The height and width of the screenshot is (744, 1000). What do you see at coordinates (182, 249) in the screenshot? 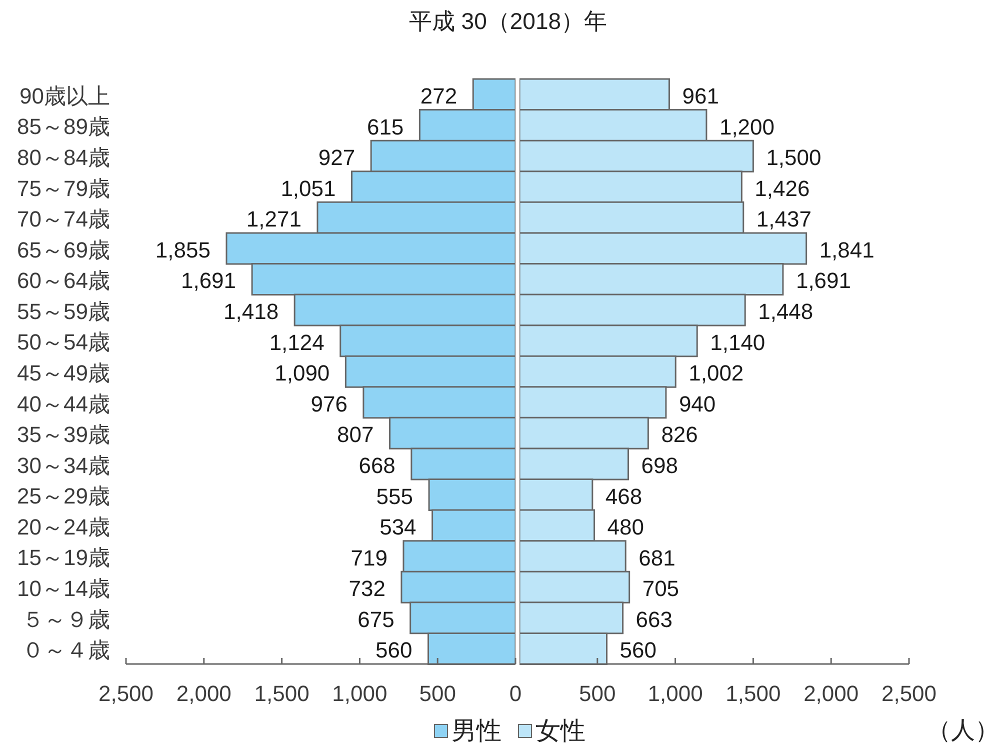
I see `data-label: 1,855` at bounding box center [182, 249].